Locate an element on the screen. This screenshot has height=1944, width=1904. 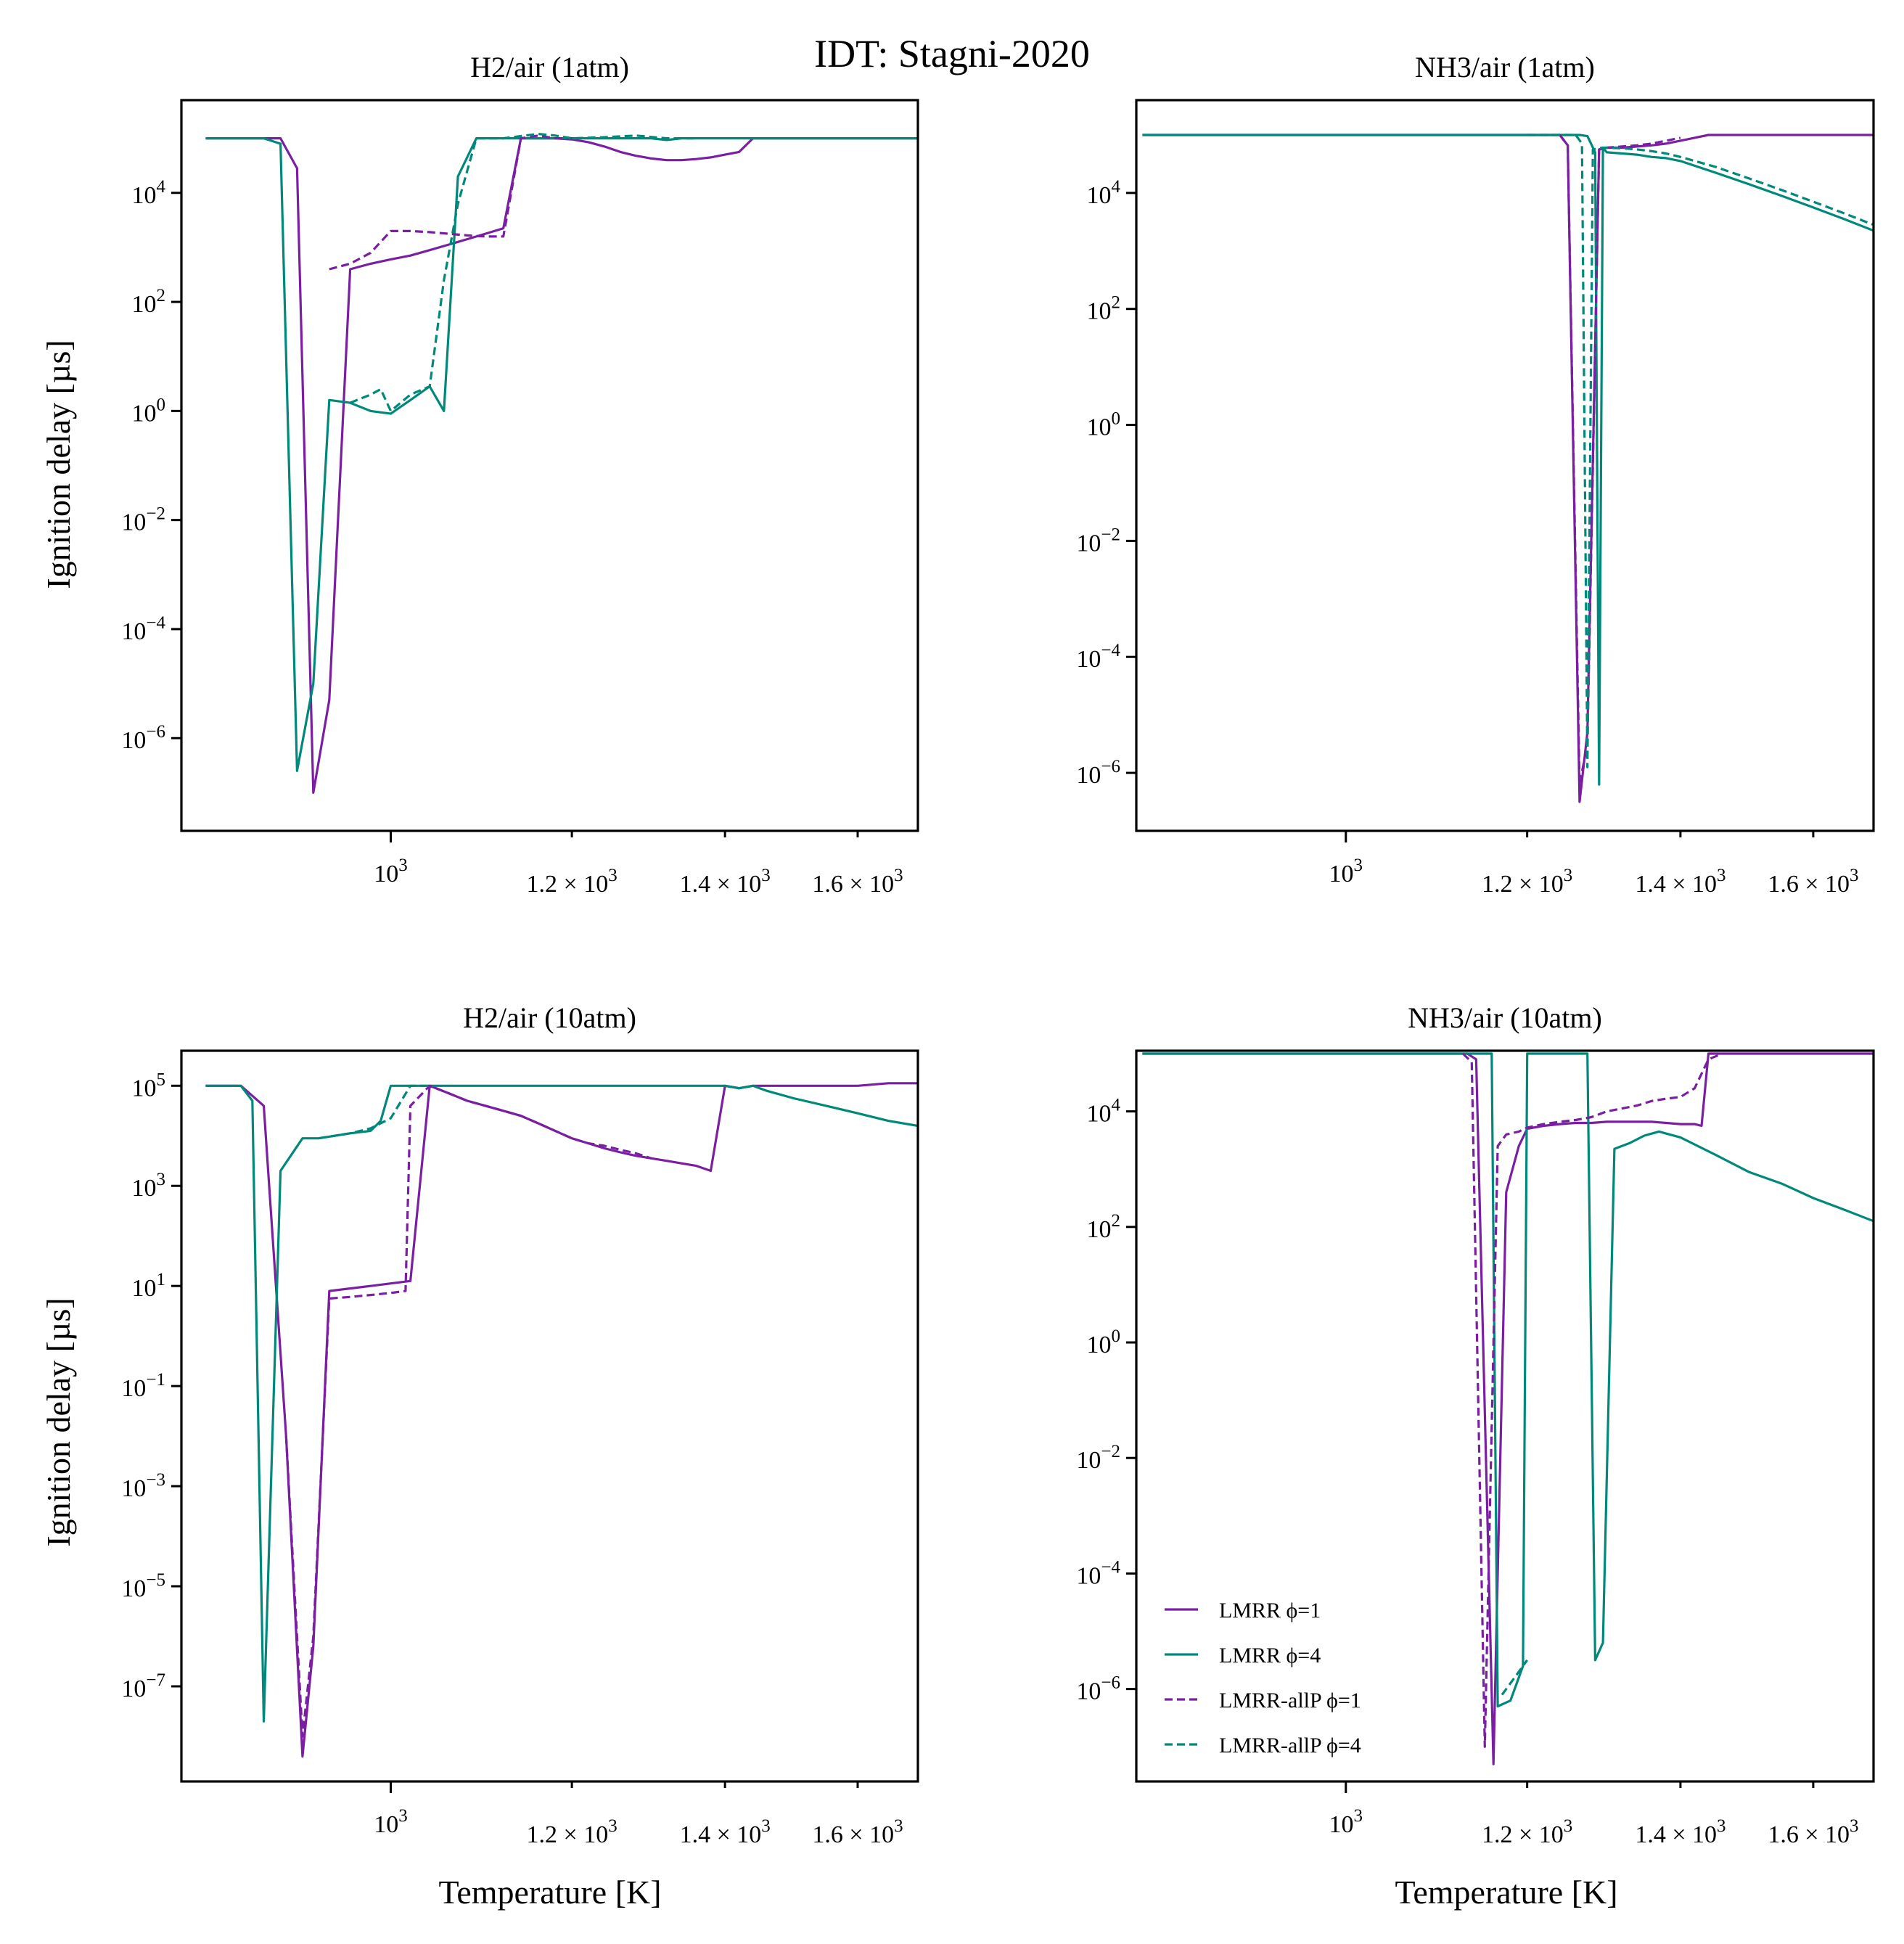
x-axis-label-right: Temperature [K] is located at coordinates (1506, 1892).